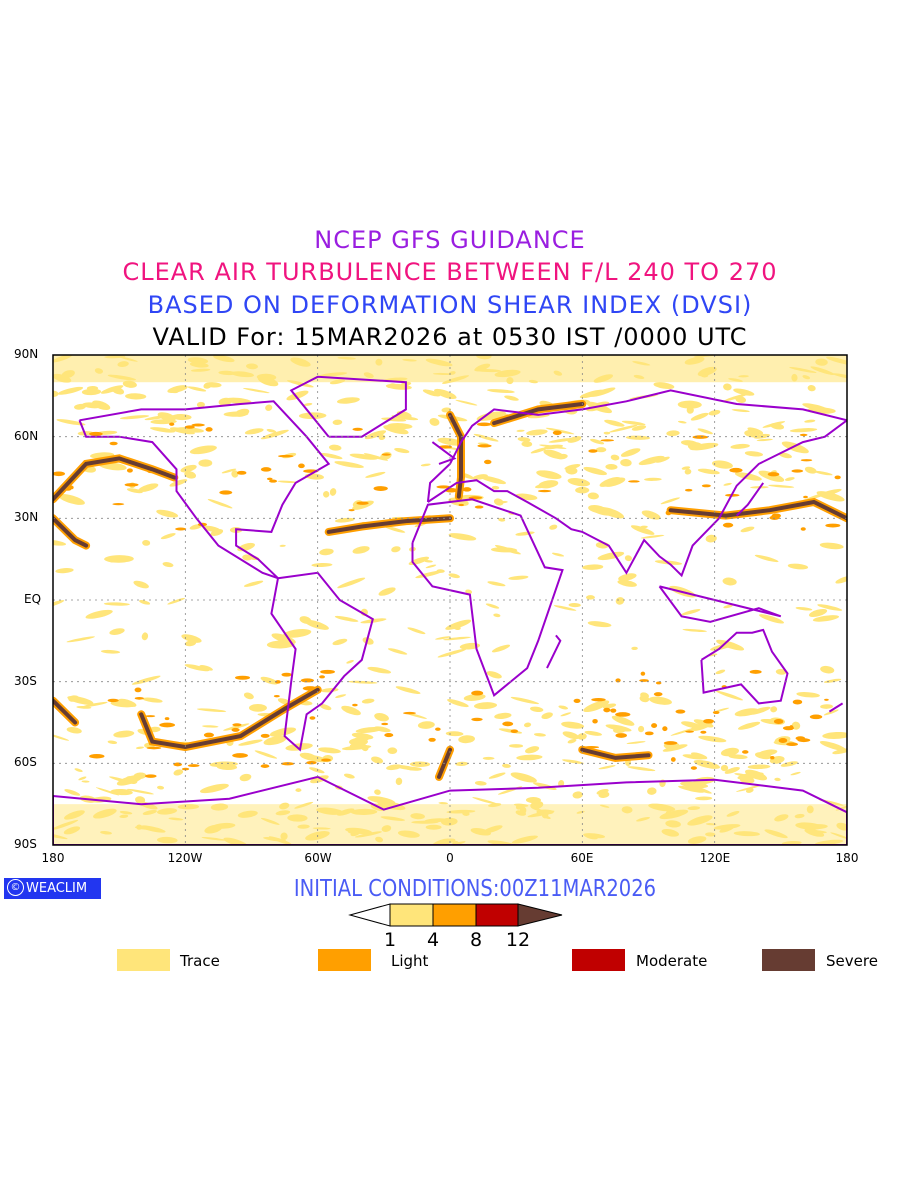  Describe the element at coordinates (454, 915) in the screenshot. I see `colorbar-light` at that location.